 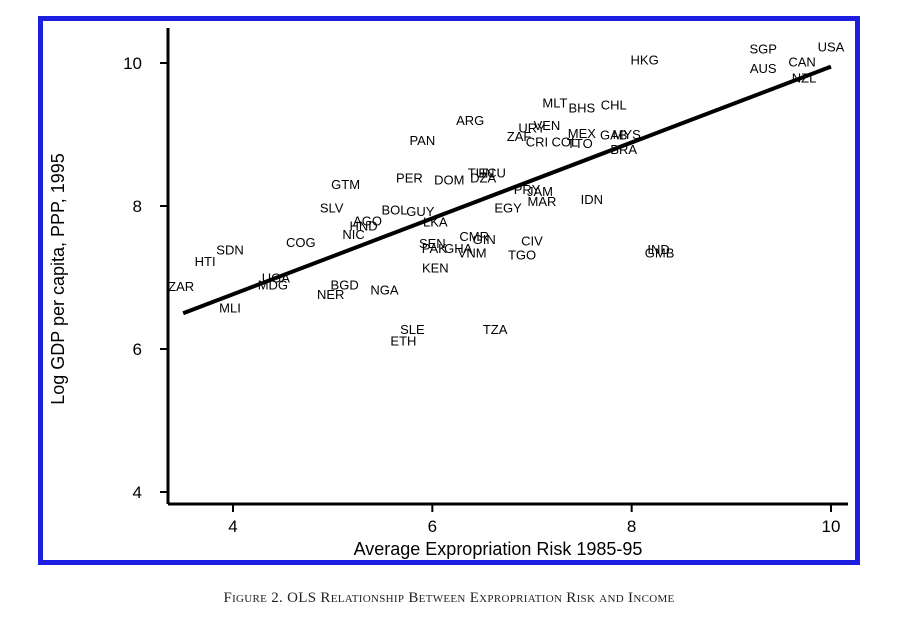 I want to click on point-label-nga: NGA, so click(x=384, y=290).